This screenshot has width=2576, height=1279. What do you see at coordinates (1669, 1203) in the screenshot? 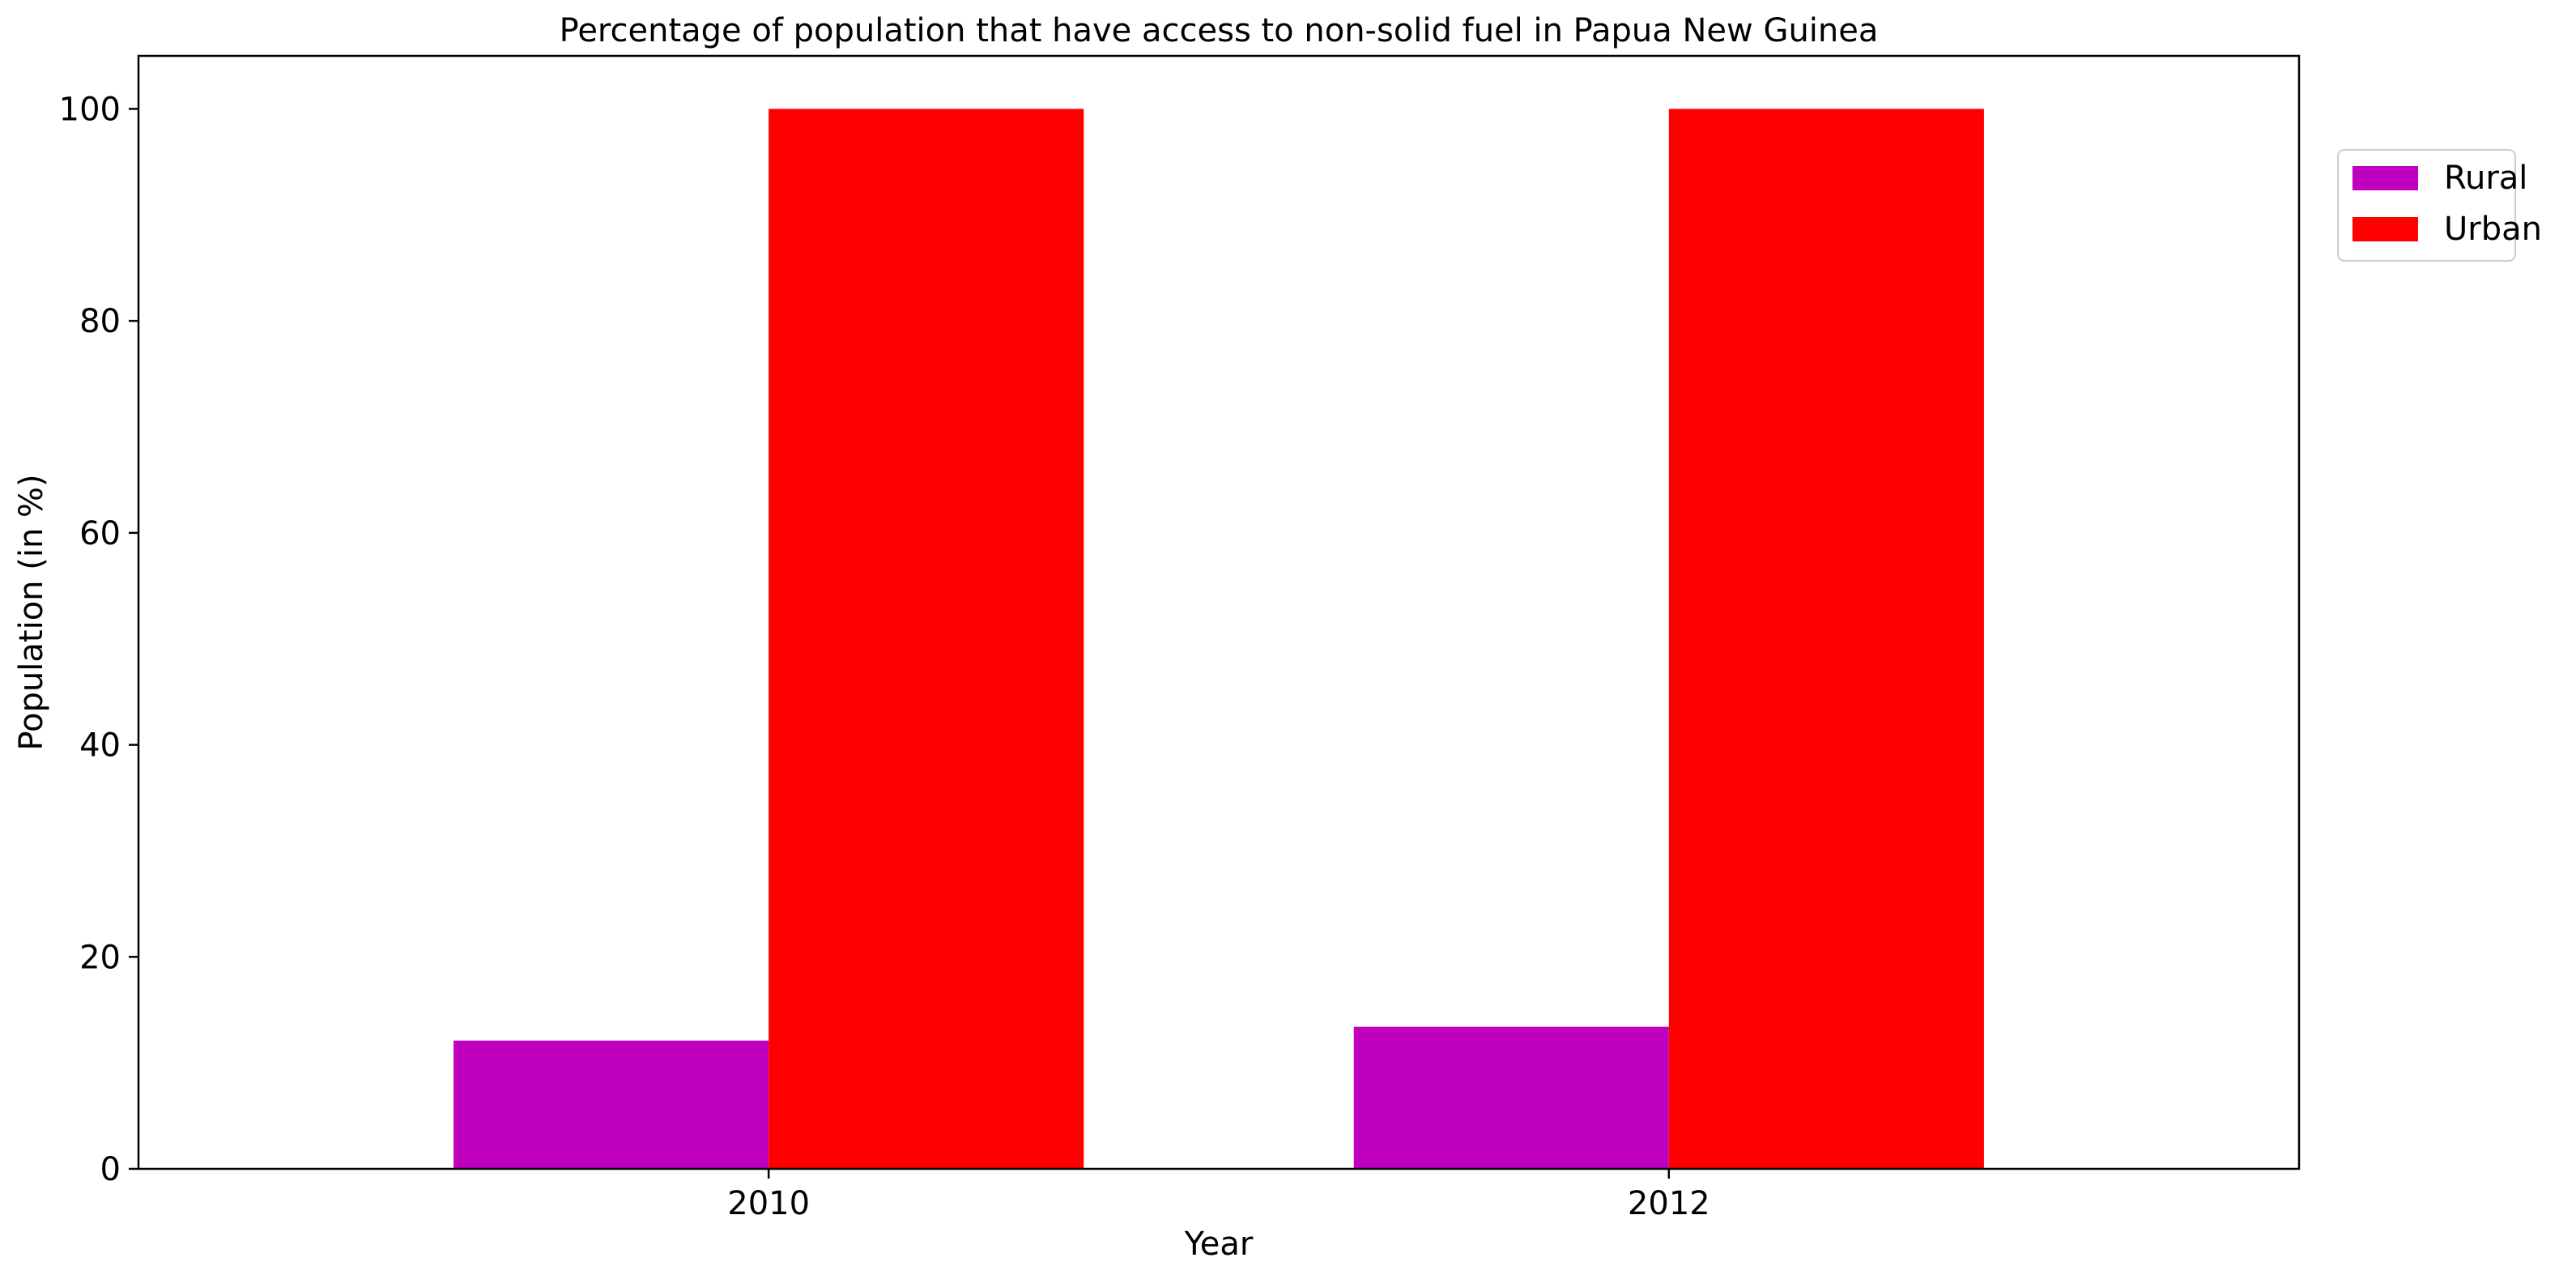
I see `x-tick-label: 2012` at bounding box center [1669, 1203].